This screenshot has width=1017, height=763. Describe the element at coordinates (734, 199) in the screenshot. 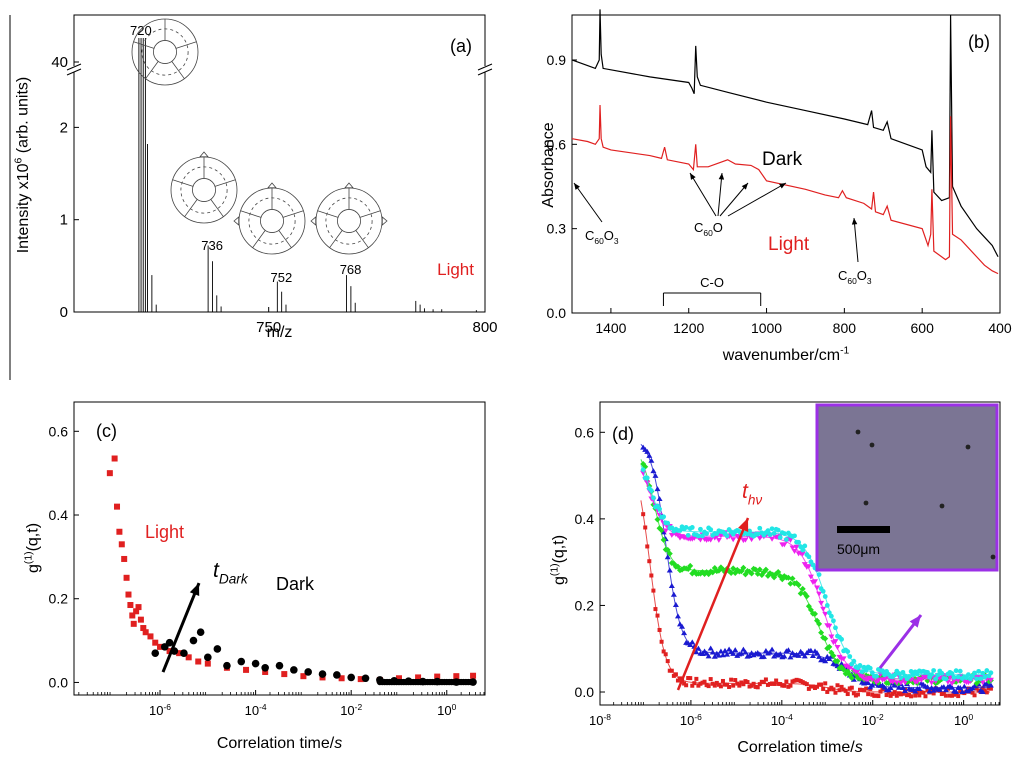

I see `panel-b-arrow-c60o-3-shaft` at that location.